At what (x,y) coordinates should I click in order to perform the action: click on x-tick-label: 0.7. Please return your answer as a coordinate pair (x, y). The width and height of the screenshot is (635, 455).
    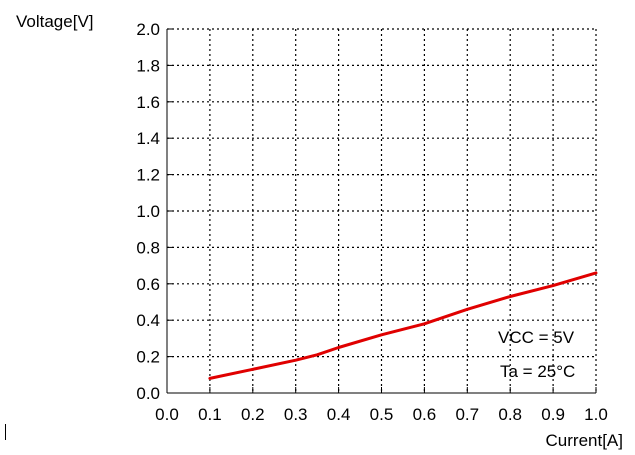
    Looking at the image, I should click on (467, 414).